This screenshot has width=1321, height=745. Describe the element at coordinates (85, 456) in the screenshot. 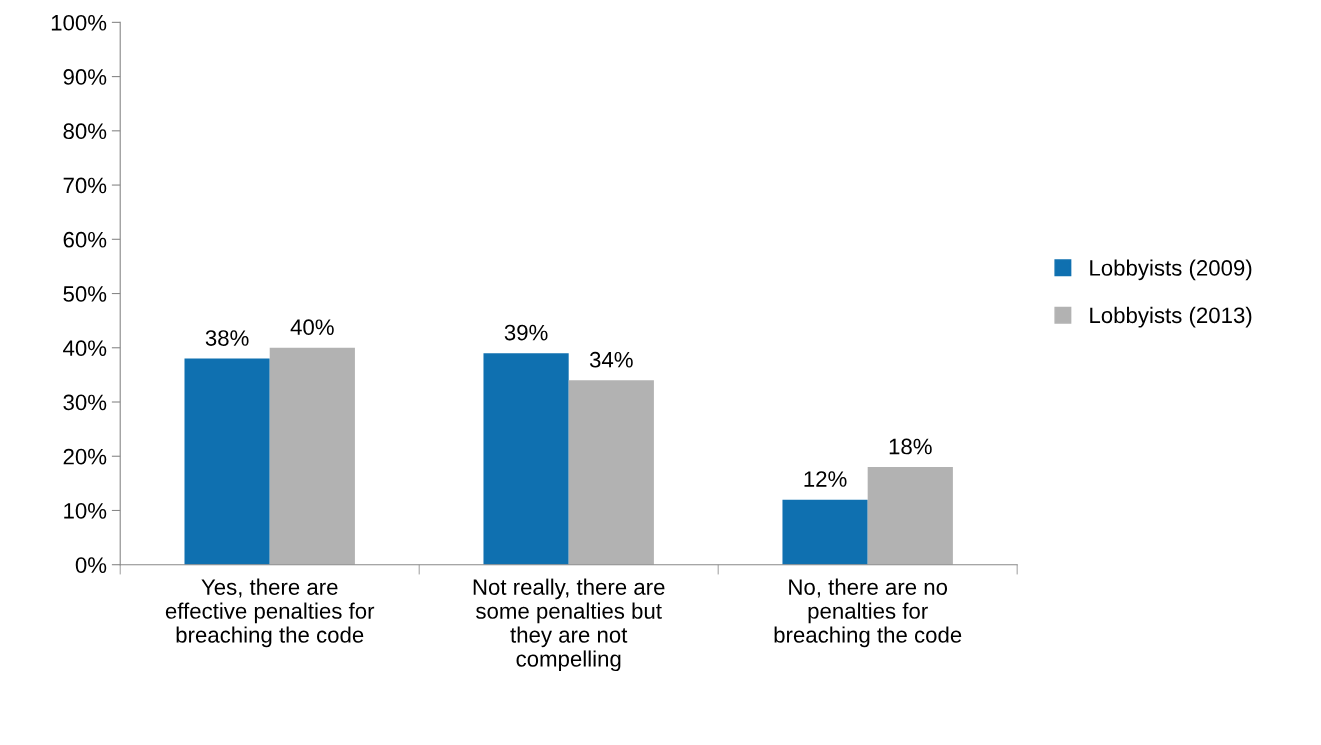

I see `y-tick-label: 20%` at that location.